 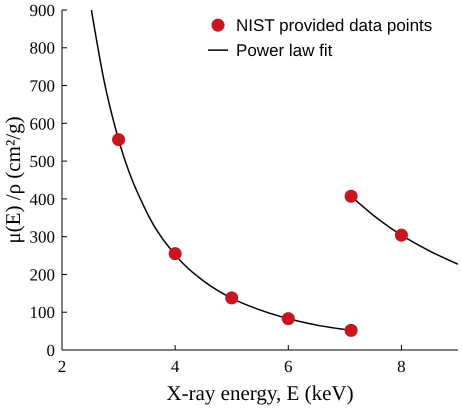 What do you see at coordinates (334, 26) in the screenshot?
I see `legend-label: NIST provided data points` at bounding box center [334, 26].